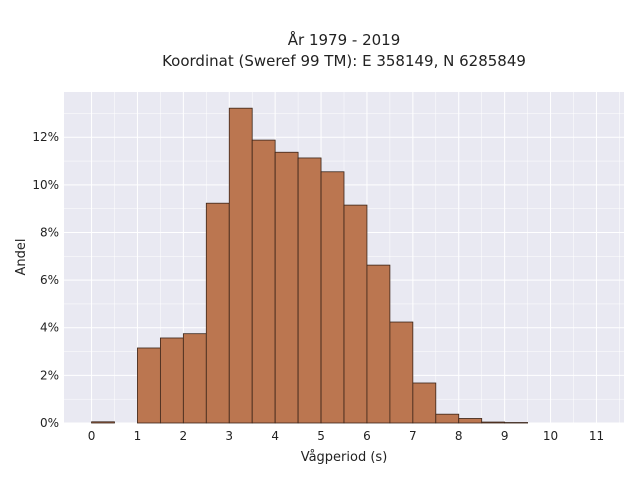  Describe the element at coordinates (49, 232) in the screenshot. I see `y-tick-label-4: 8%` at that location.